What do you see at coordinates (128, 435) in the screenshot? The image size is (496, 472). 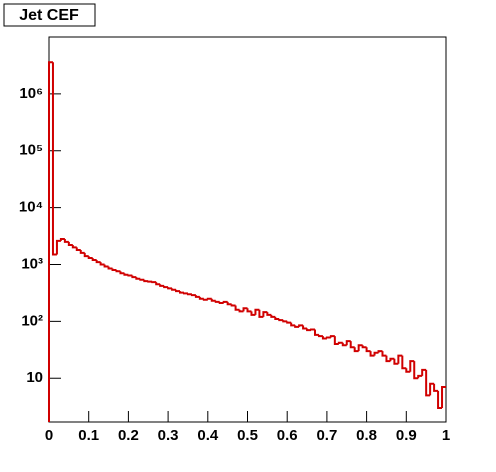 I see `x-tick-label: 0.2` at bounding box center [128, 435].